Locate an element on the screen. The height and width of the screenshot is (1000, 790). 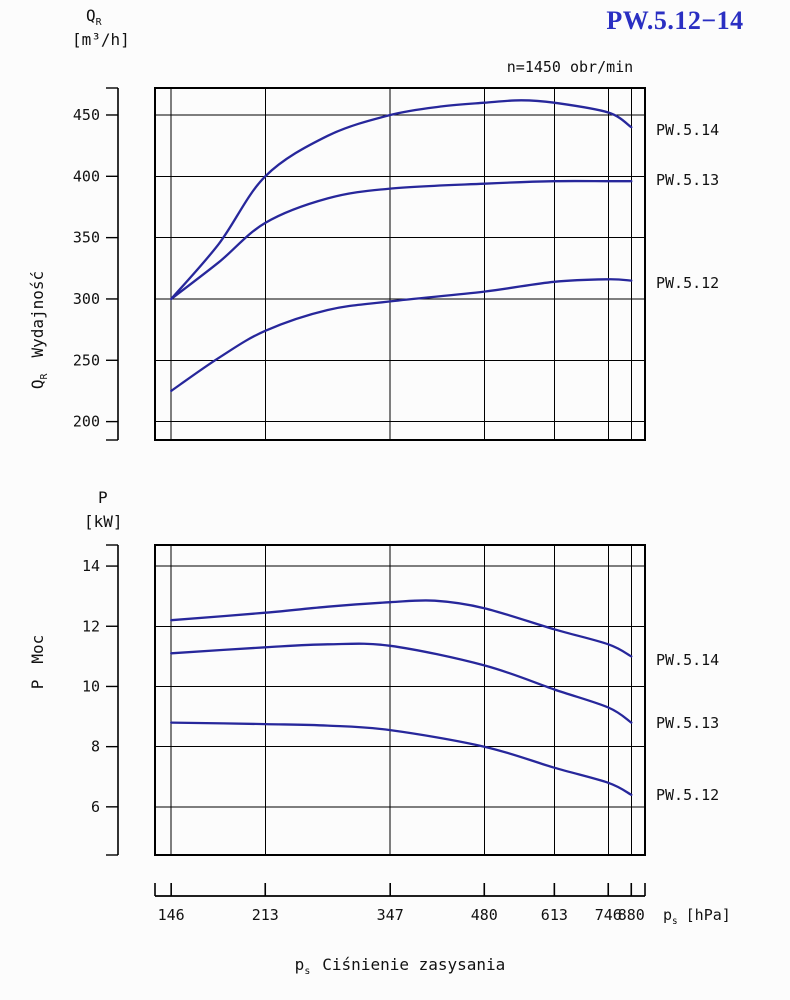
x-tick-labels: 146 213 347 480 613 746 880 is located at coordinates (395, 916).